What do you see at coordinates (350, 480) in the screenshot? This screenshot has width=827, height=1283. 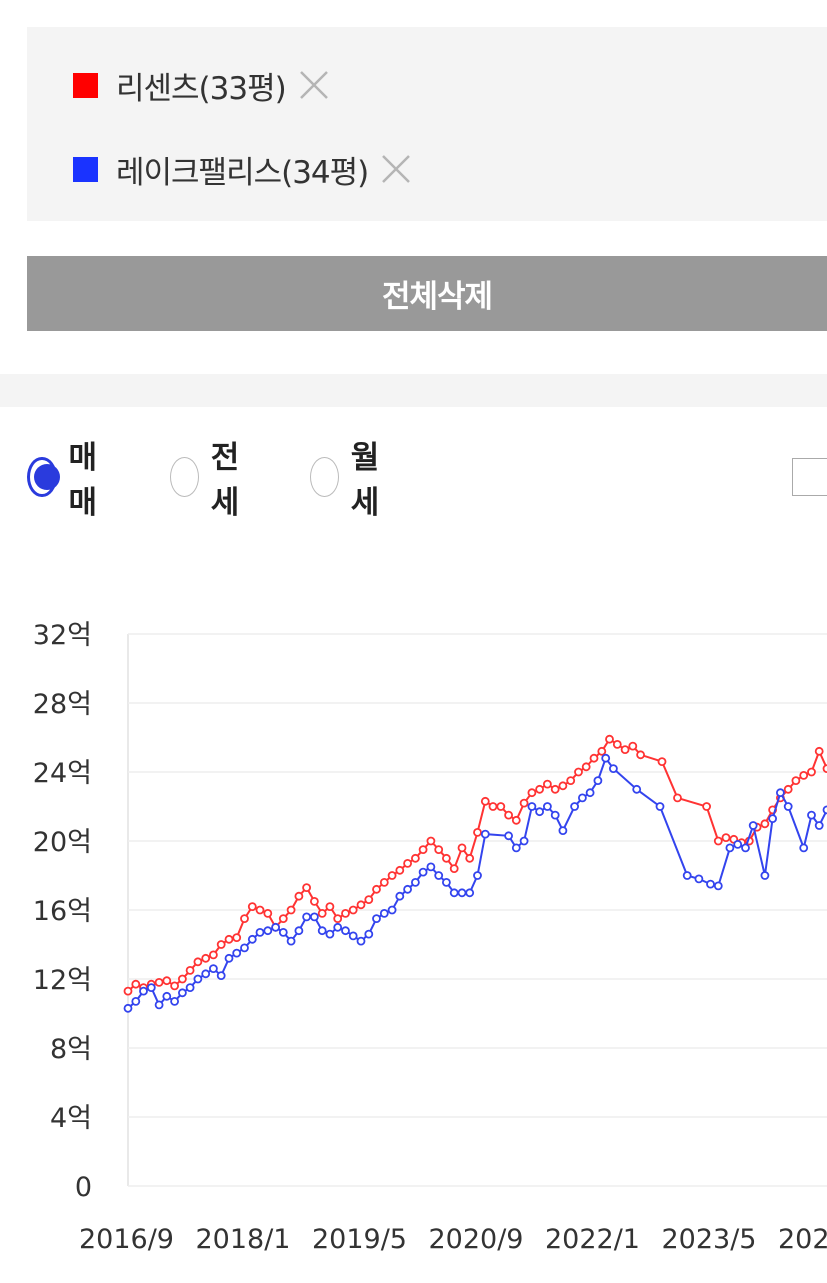 I see `radio-option-monthly: 월세` at bounding box center [350, 480].